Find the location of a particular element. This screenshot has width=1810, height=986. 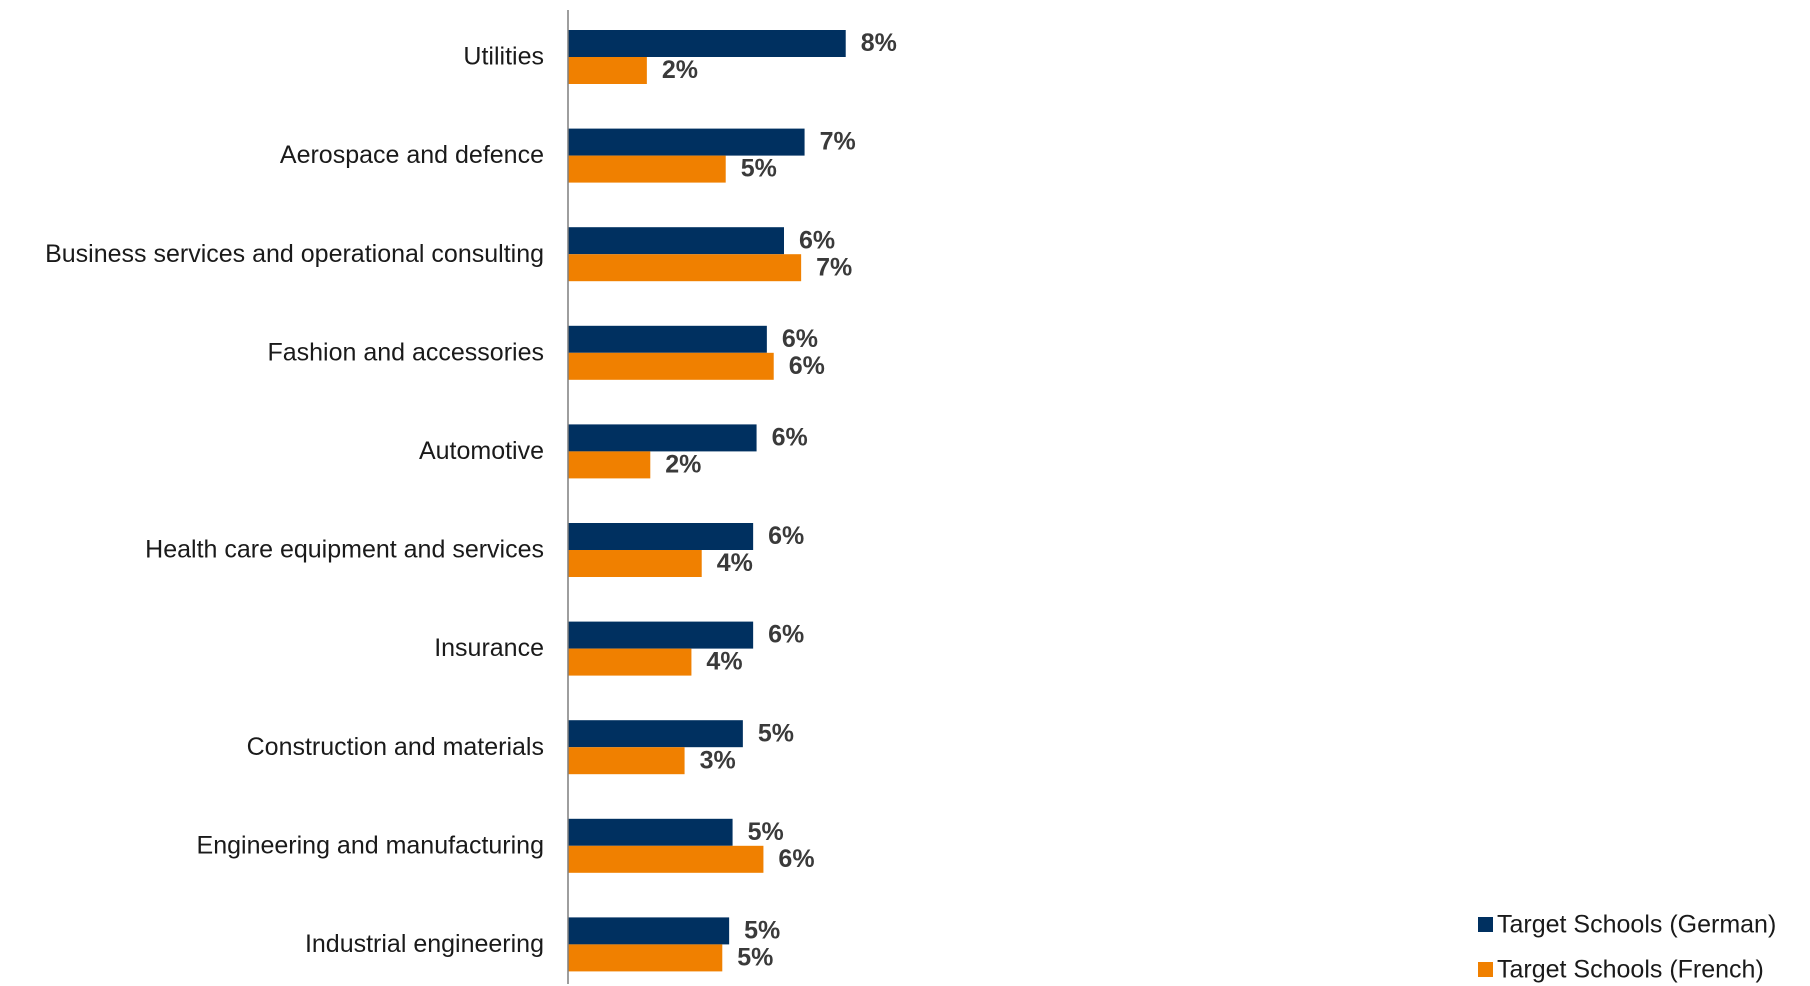

value-label: 3% is located at coordinates (718, 760).